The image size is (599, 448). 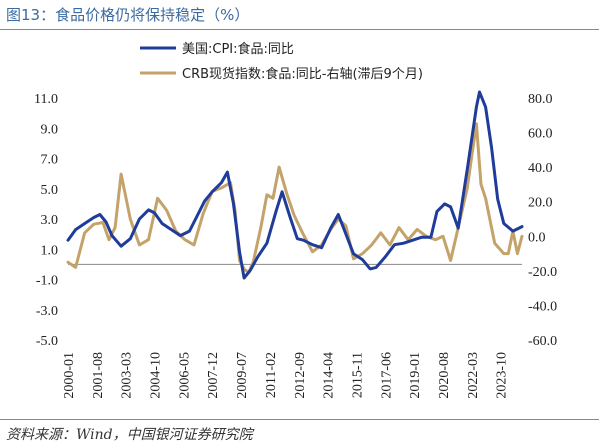 What do you see at coordinates (129, 435) in the screenshot?
I see `source-note: 资料来源：Wind，中国银河证券研究院` at bounding box center [129, 435].